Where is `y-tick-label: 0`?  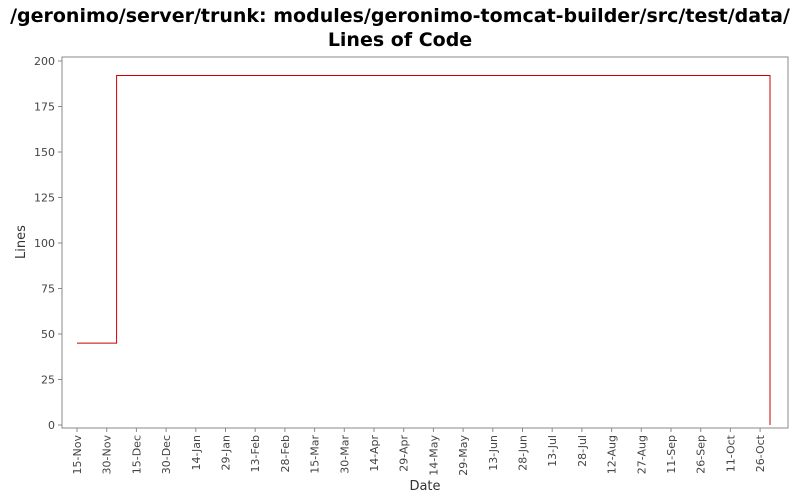
y-tick-label: 0 is located at coordinates (51, 425).